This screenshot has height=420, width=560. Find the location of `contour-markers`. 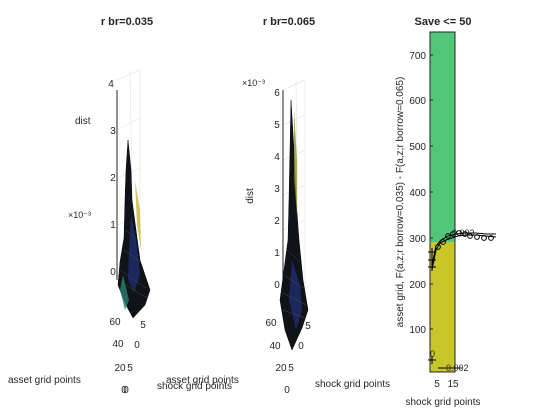

contour-markers is located at coordinates (464, 250).